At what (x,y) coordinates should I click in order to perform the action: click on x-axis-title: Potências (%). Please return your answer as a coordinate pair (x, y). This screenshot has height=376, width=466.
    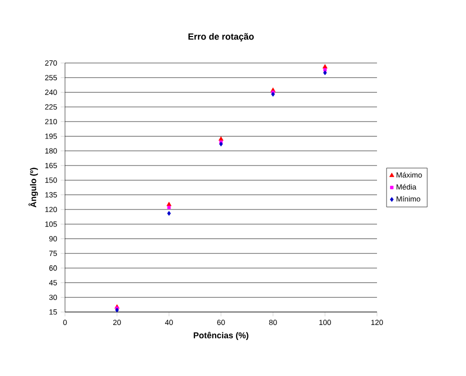
    Looking at the image, I should click on (221, 336).